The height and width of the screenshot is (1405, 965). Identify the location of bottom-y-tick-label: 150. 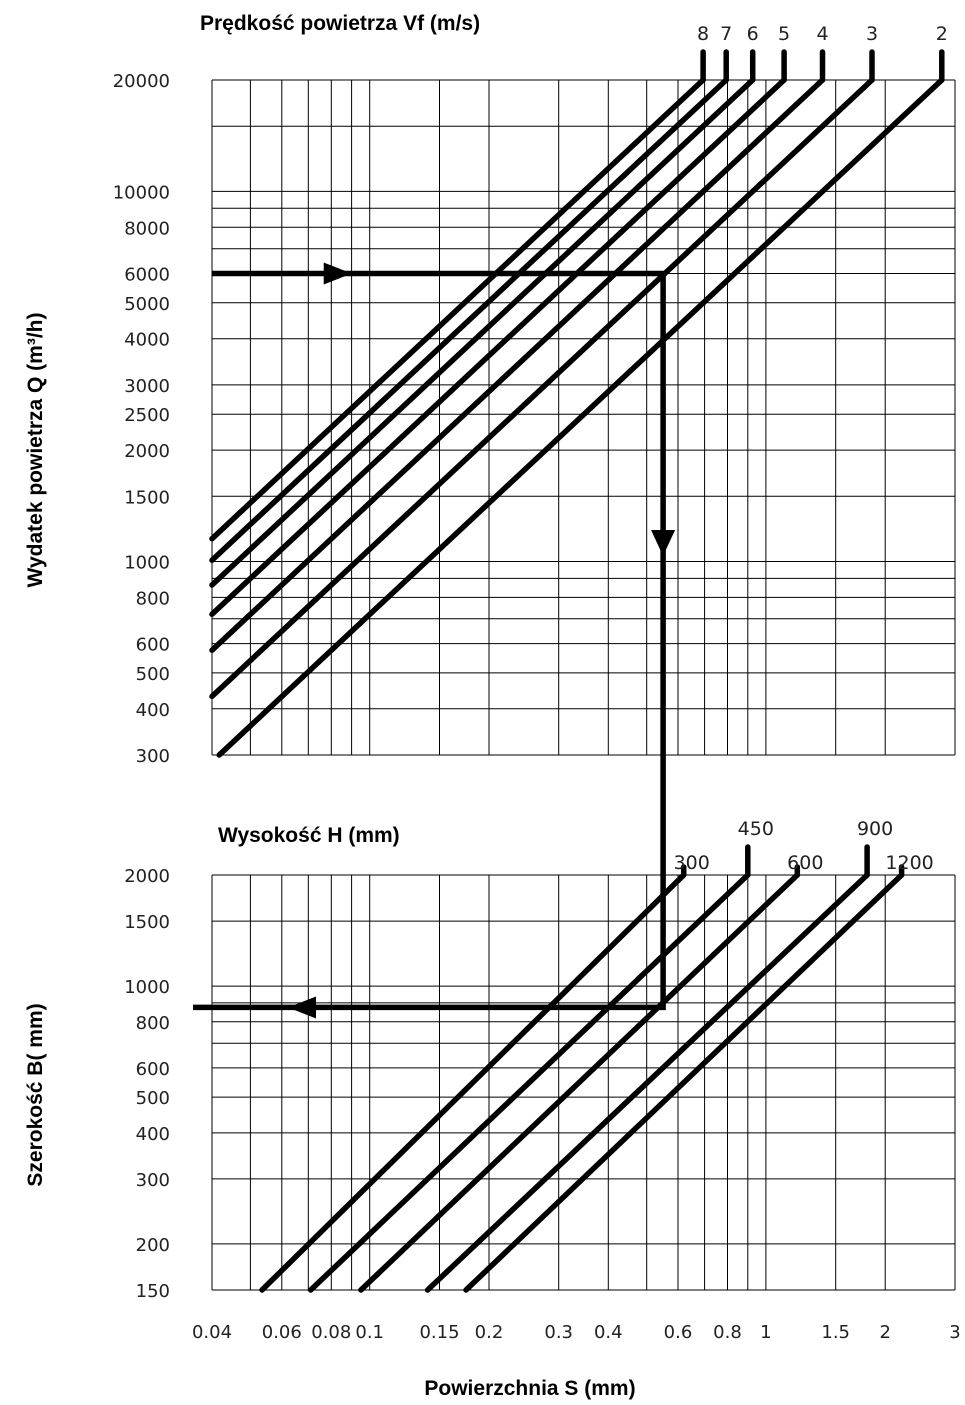
(153, 1291).